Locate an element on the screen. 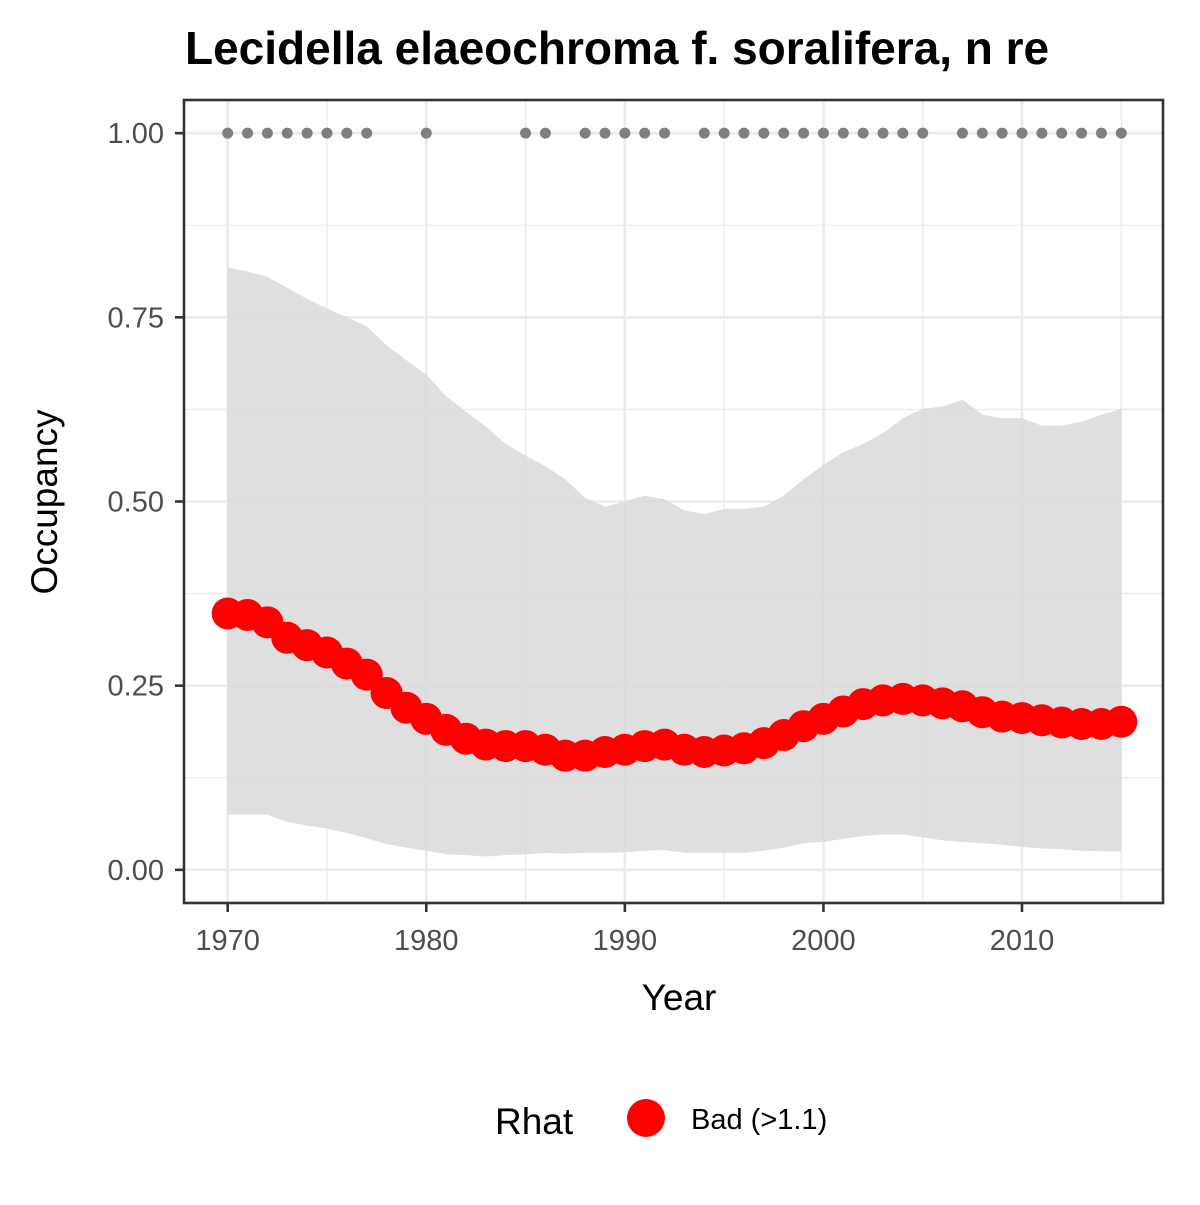  y-tick-label: 0.00 is located at coordinates (136, 871).